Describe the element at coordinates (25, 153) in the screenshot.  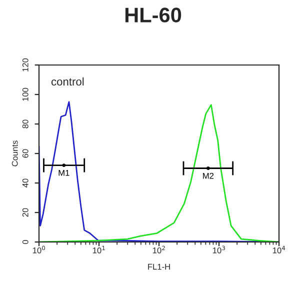
I see `y-tick-label: 60` at that location.